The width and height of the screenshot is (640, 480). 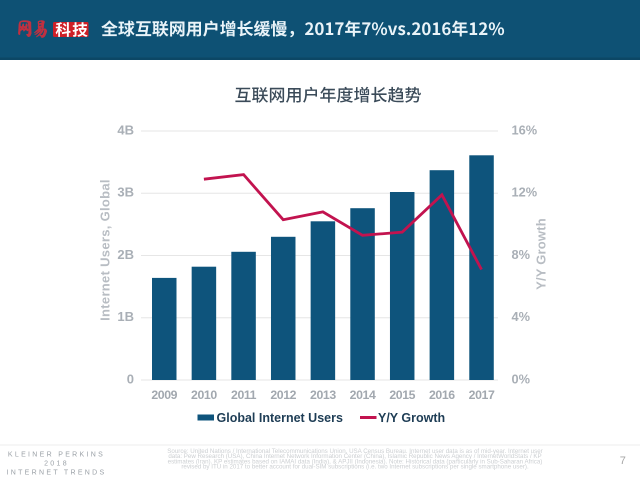 What do you see at coordinates (283, 395) in the screenshot?
I see `svg-text: 2012` at bounding box center [283, 395].